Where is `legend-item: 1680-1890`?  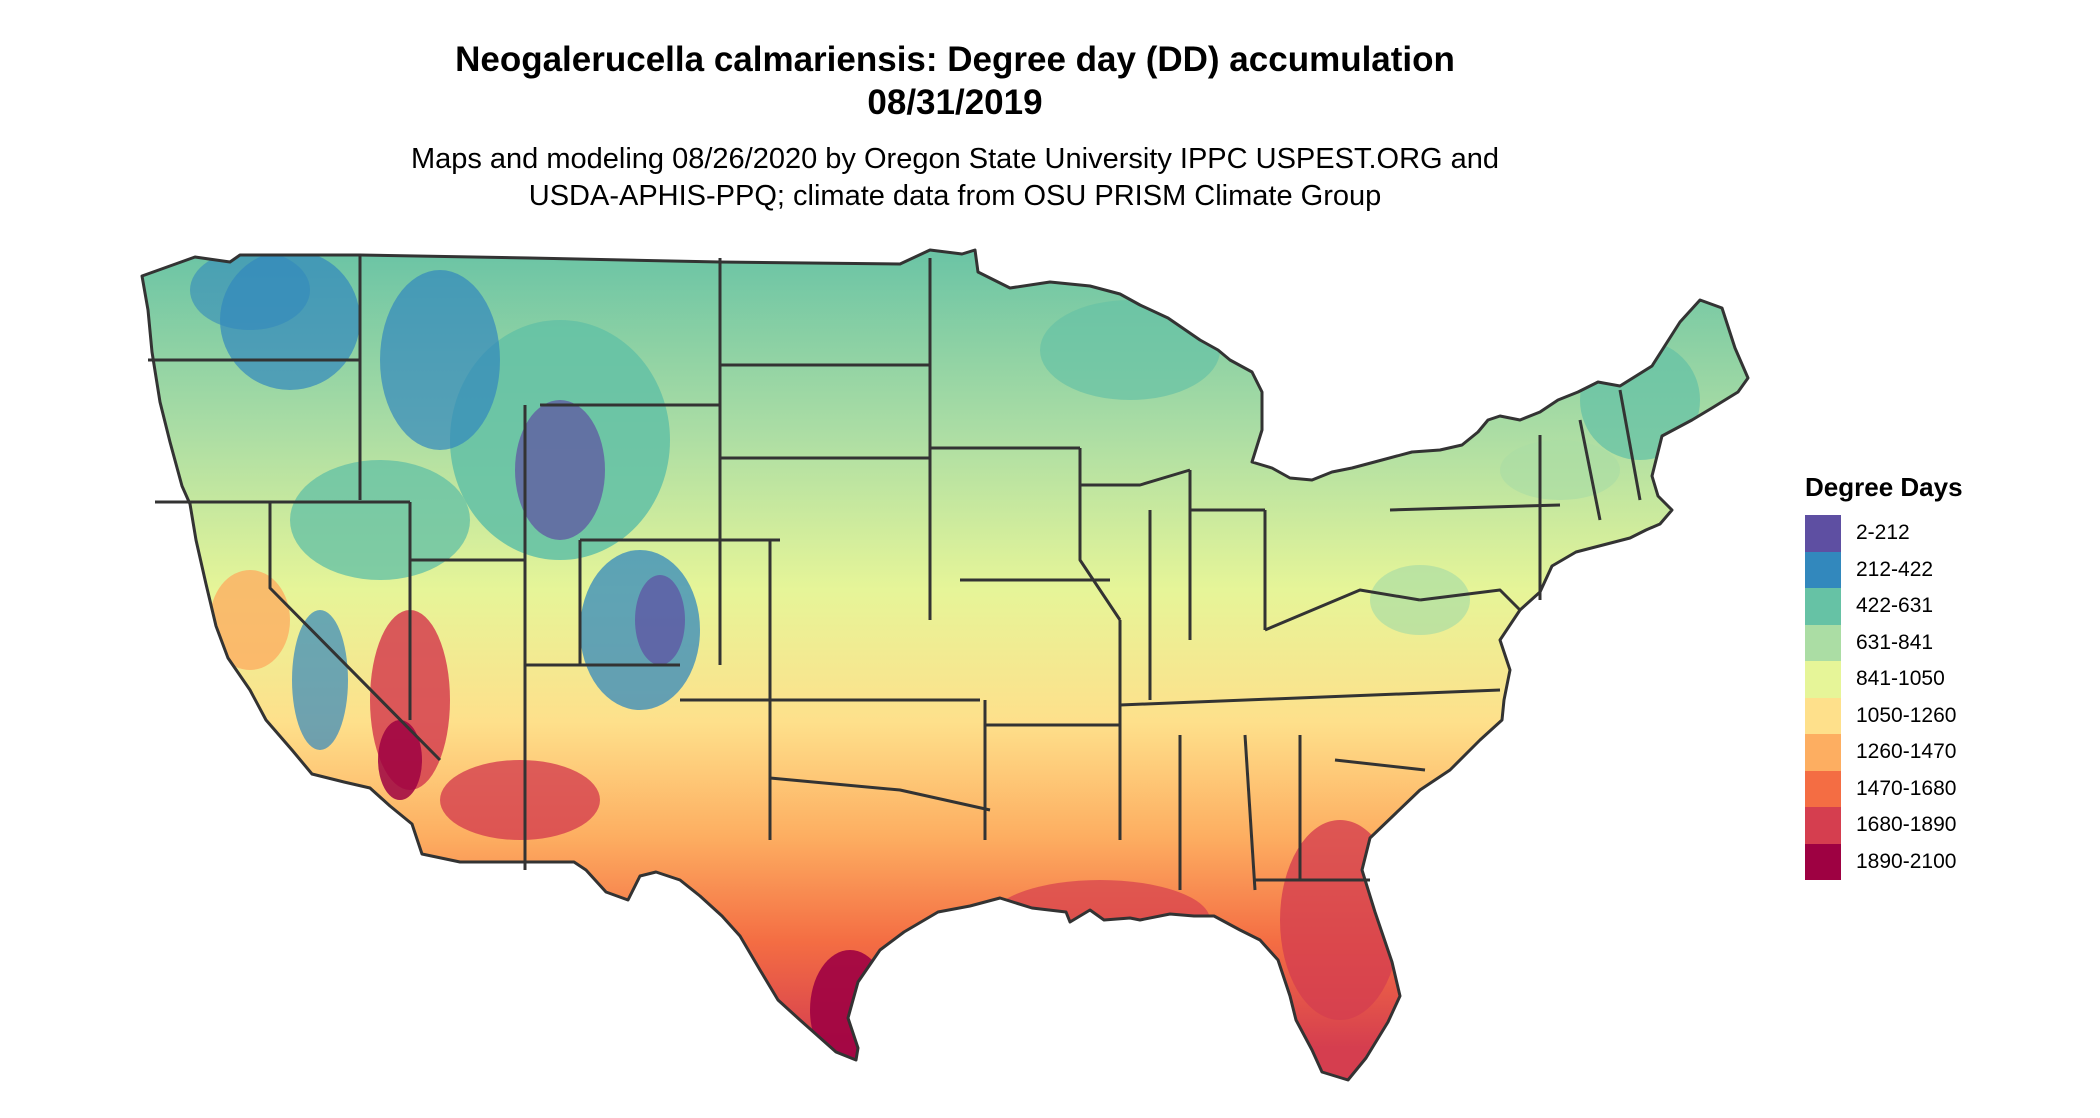
legend-item: 1680-1890 is located at coordinates (1884, 825).